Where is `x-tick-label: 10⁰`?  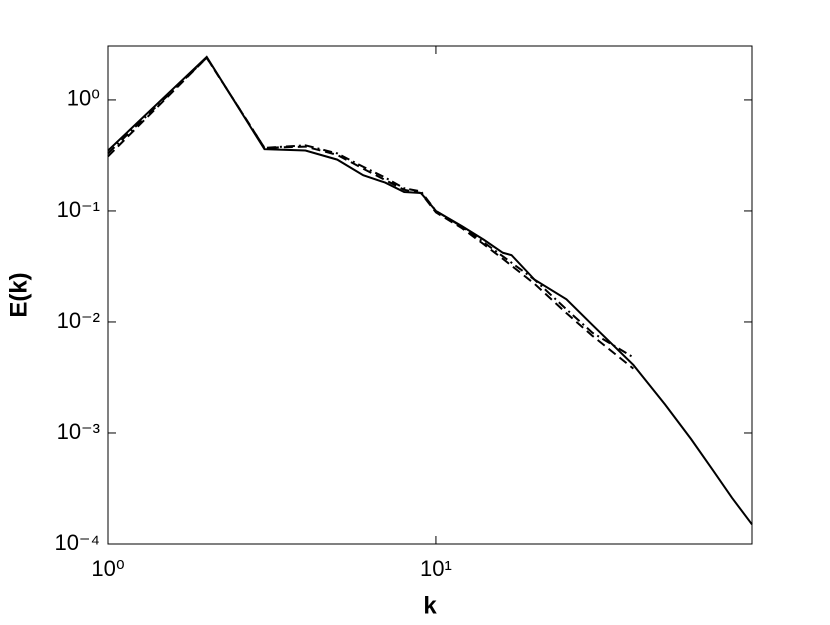 x-tick-label: 10⁰ is located at coordinates (107, 568).